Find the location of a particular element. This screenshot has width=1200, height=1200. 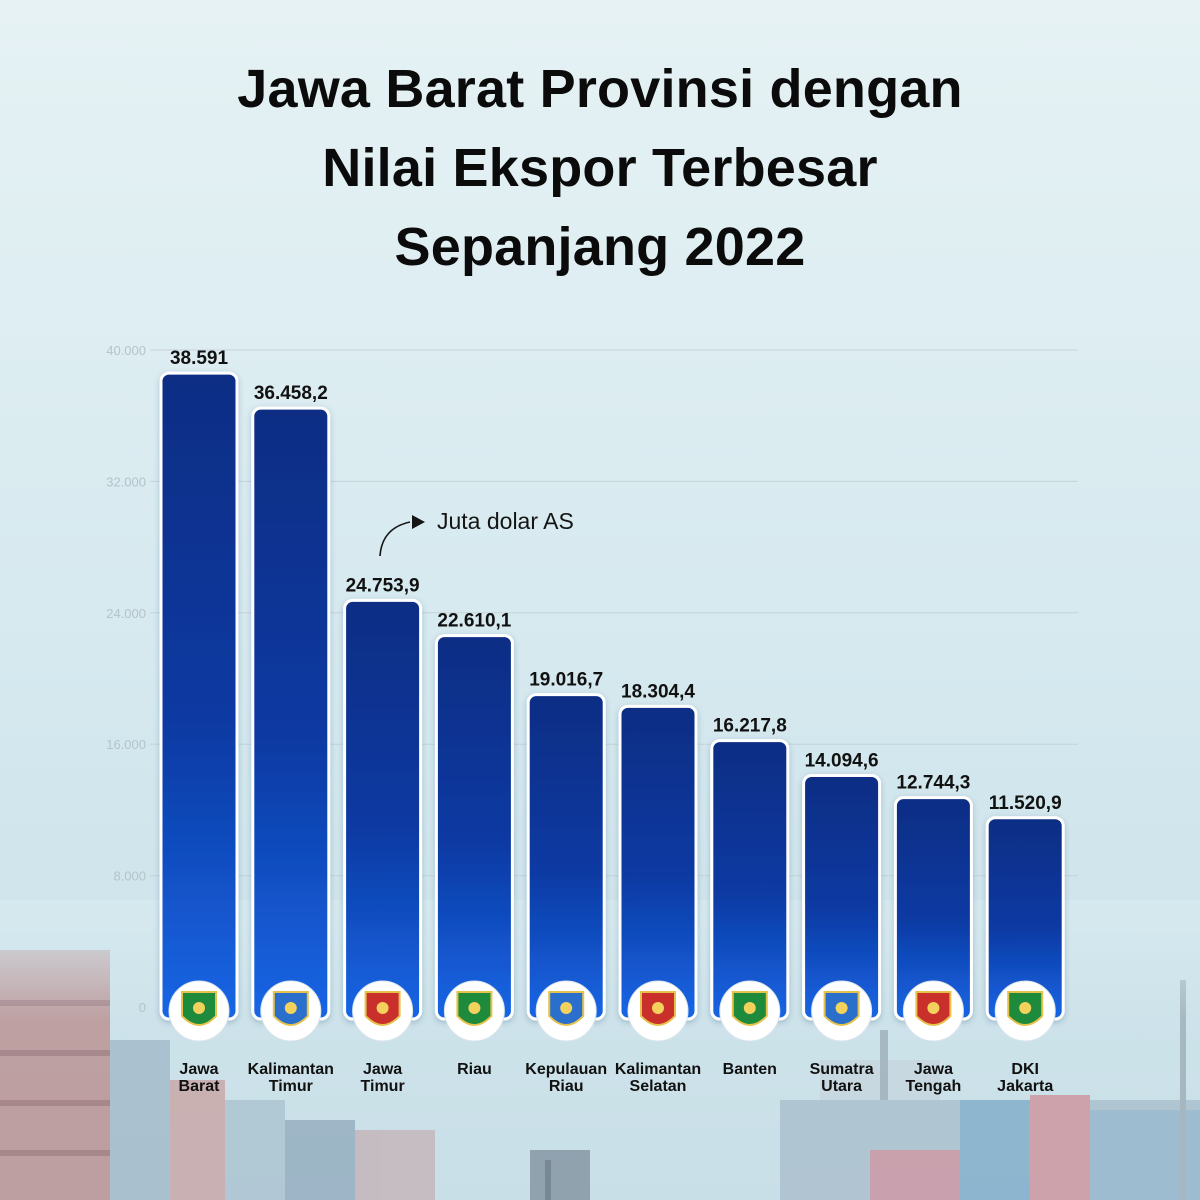

y-tick-label: 8.000 is located at coordinates (129, 876).